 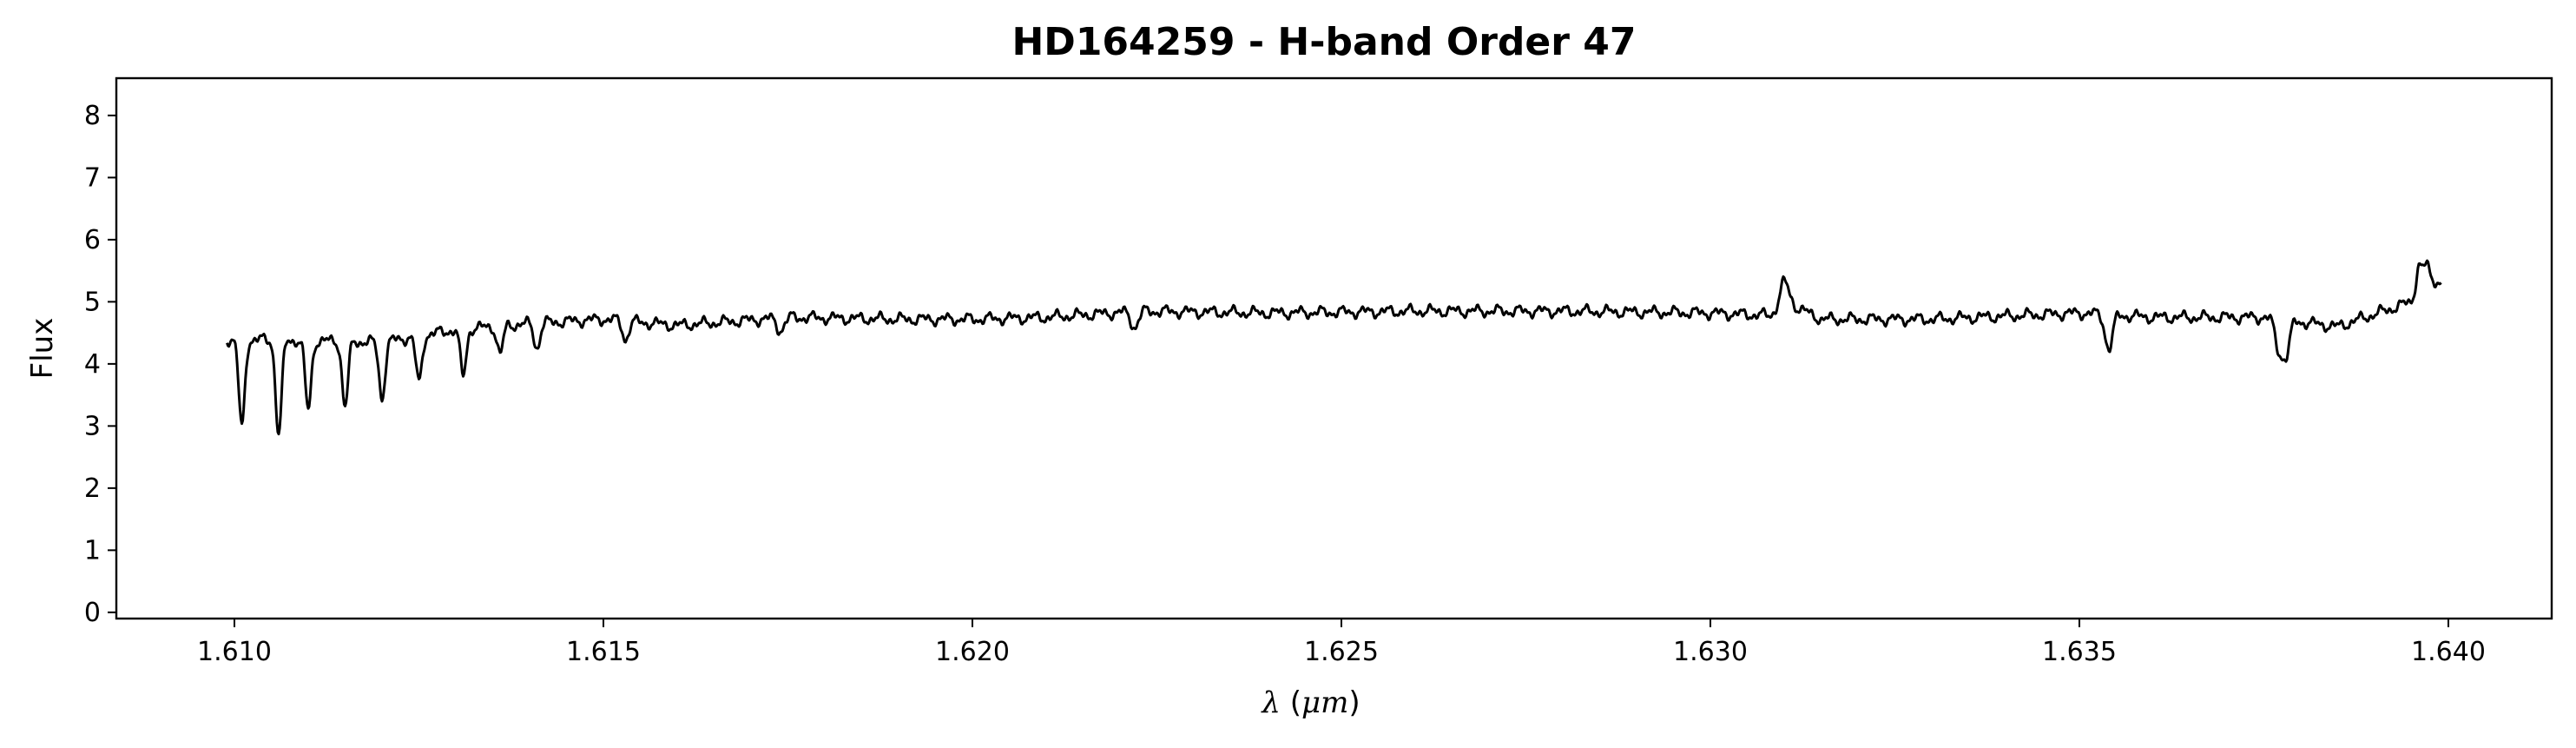 What do you see at coordinates (1291, 702) in the screenshot?
I see `x-axis-label-open: (` at bounding box center [1291, 702].